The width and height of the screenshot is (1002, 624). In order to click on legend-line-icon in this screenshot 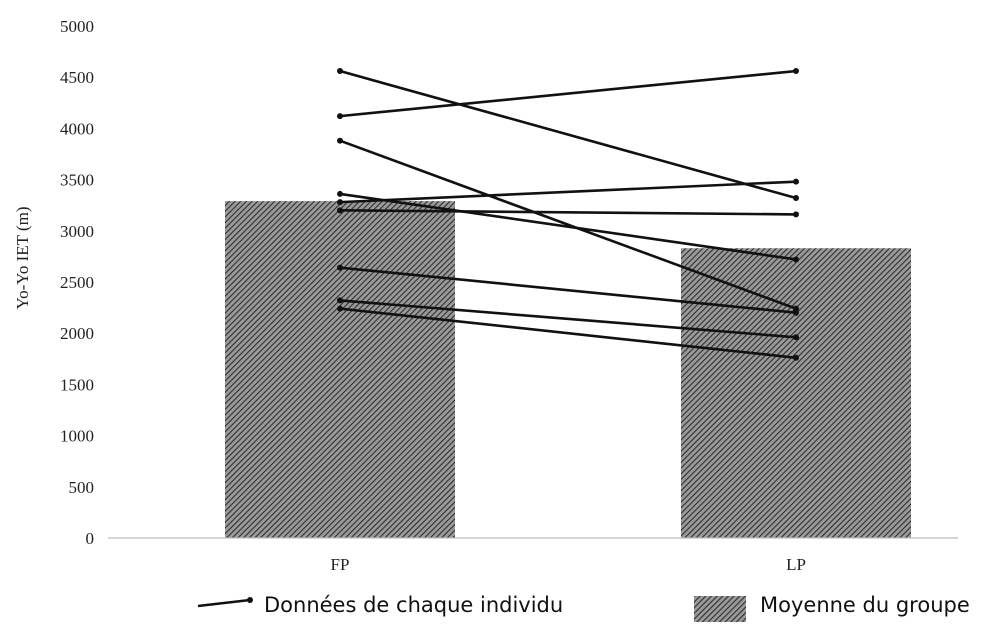, I will do `click(224, 603)`.